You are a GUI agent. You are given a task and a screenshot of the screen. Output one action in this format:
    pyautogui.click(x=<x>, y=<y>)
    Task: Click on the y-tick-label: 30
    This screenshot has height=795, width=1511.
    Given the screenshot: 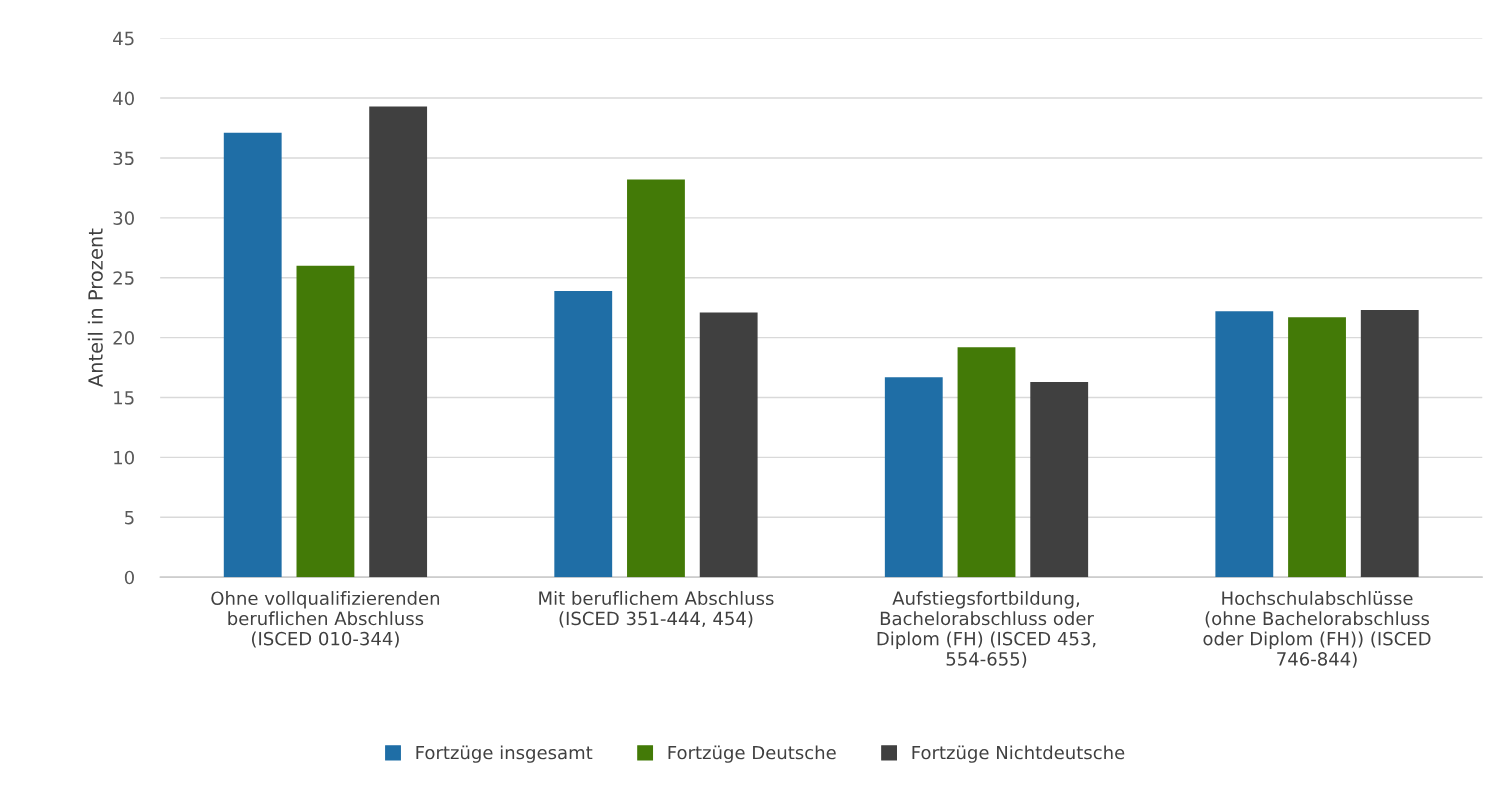 What is the action you would take?
    pyautogui.click(x=123, y=218)
    